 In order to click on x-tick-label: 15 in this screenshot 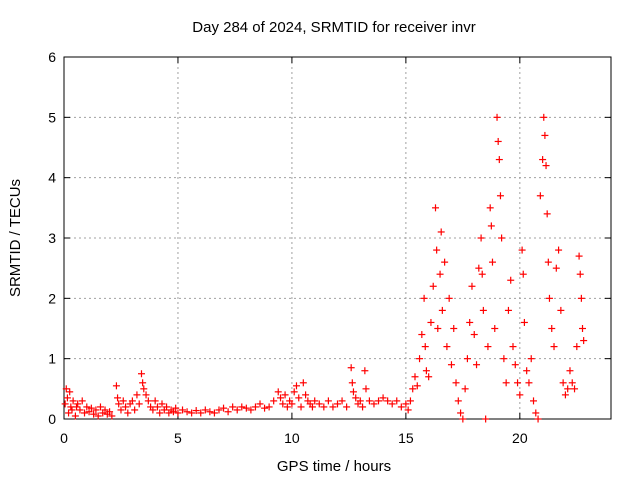, I will do `click(406, 438)`.